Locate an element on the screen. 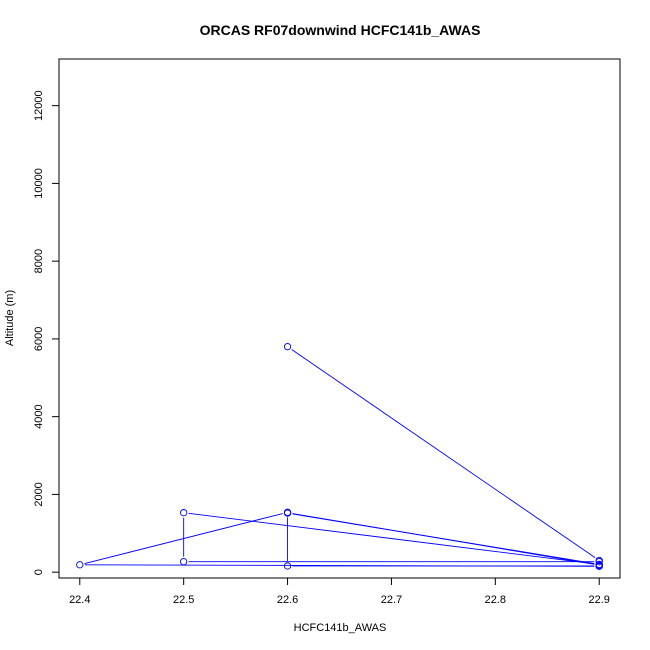 Image resolution: width=650 pixels, height=650 pixels. chart-title: ORCAS RF07downwind HCFC141b_AWAS is located at coordinates (340, 30).